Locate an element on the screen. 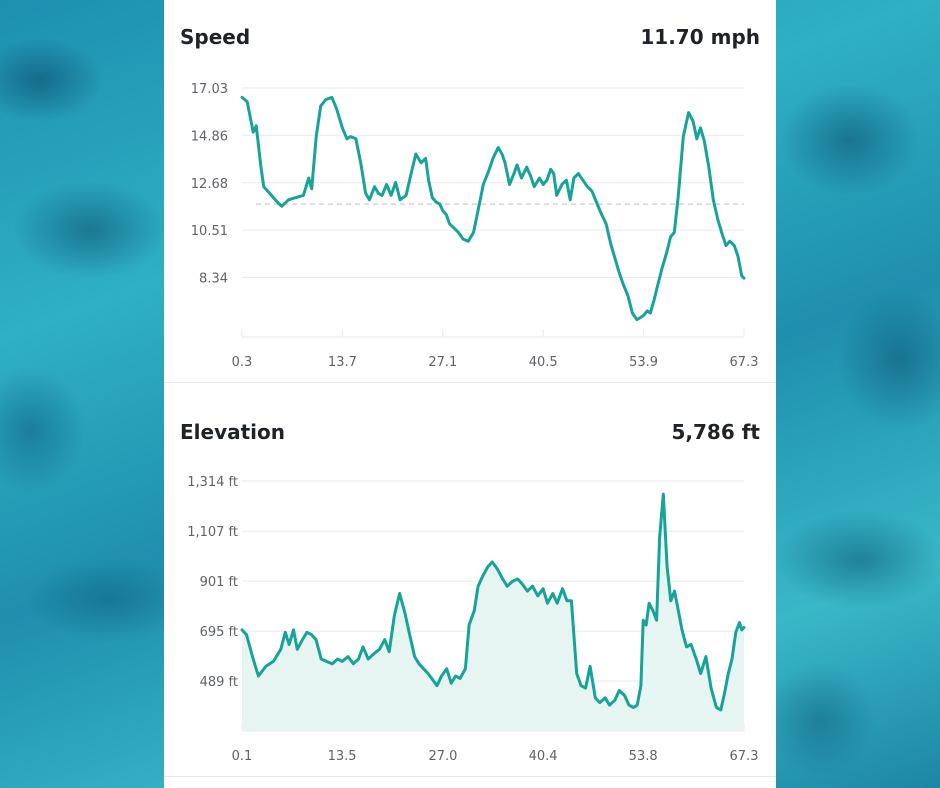 This screenshot has height=788, width=940. speed-x-tick-label: 0.3 is located at coordinates (242, 362).